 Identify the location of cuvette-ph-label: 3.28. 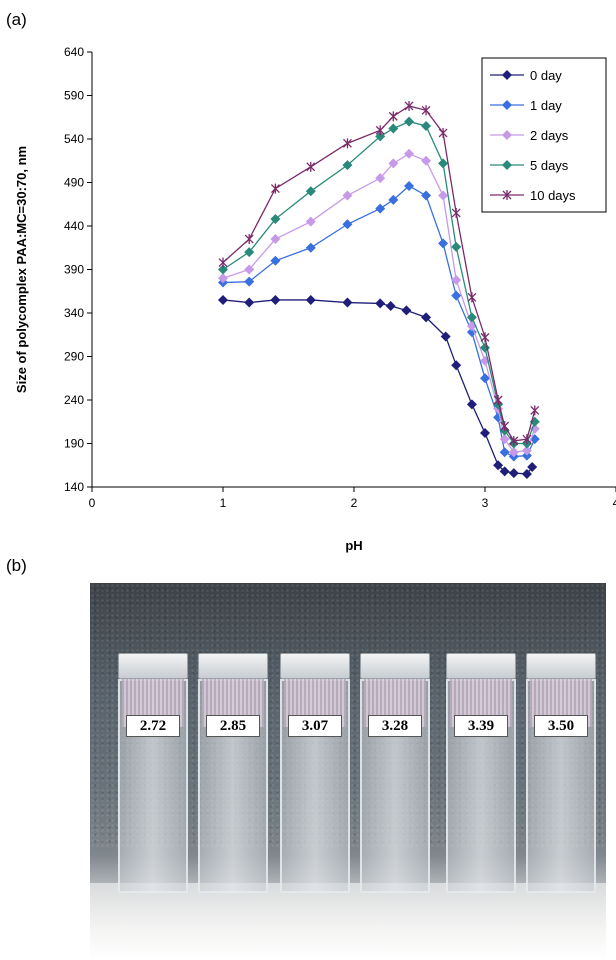
(395, 726).